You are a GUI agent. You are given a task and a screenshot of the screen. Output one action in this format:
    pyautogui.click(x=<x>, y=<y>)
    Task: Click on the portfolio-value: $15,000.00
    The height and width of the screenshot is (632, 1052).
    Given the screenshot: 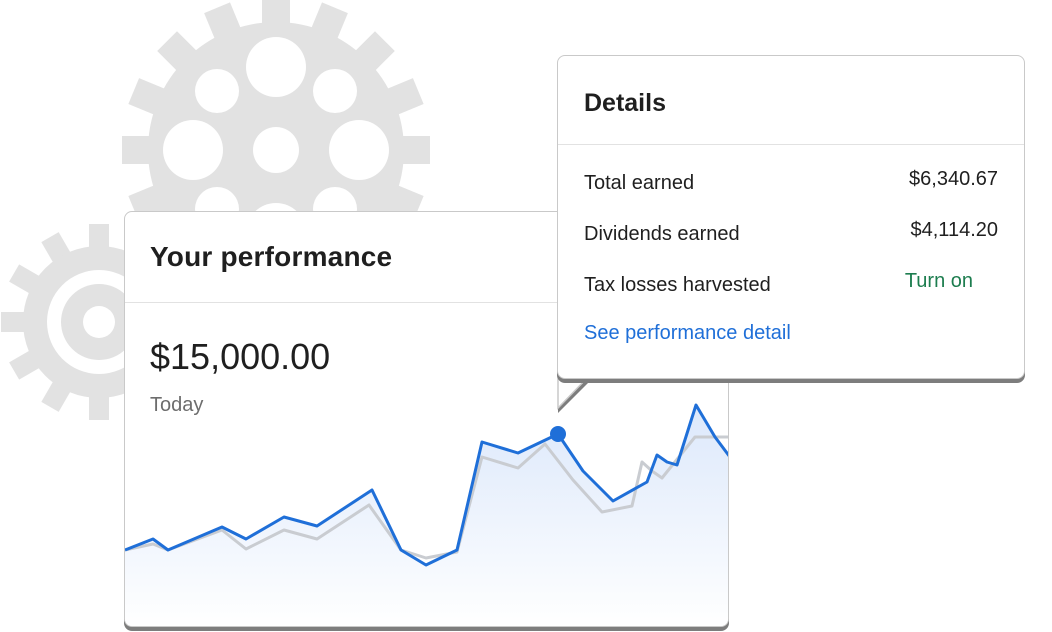 What is the action you would take?
    pyautogui.click(x=240, y=356)
    